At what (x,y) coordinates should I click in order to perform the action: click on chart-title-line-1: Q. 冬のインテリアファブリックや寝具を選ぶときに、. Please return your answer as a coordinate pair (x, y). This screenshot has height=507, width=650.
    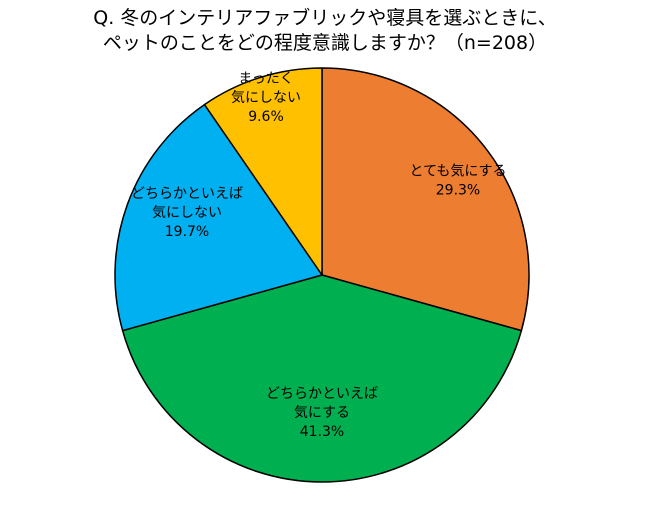
    Looking at the image, I should click on (325, 18).